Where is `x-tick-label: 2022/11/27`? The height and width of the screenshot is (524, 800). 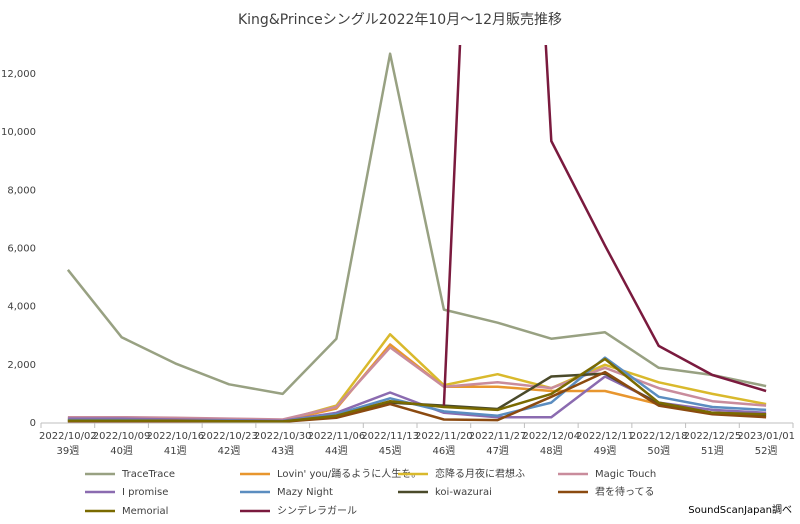
x-tick-label: 2022/11/27 is located at coordinates (498, 436).